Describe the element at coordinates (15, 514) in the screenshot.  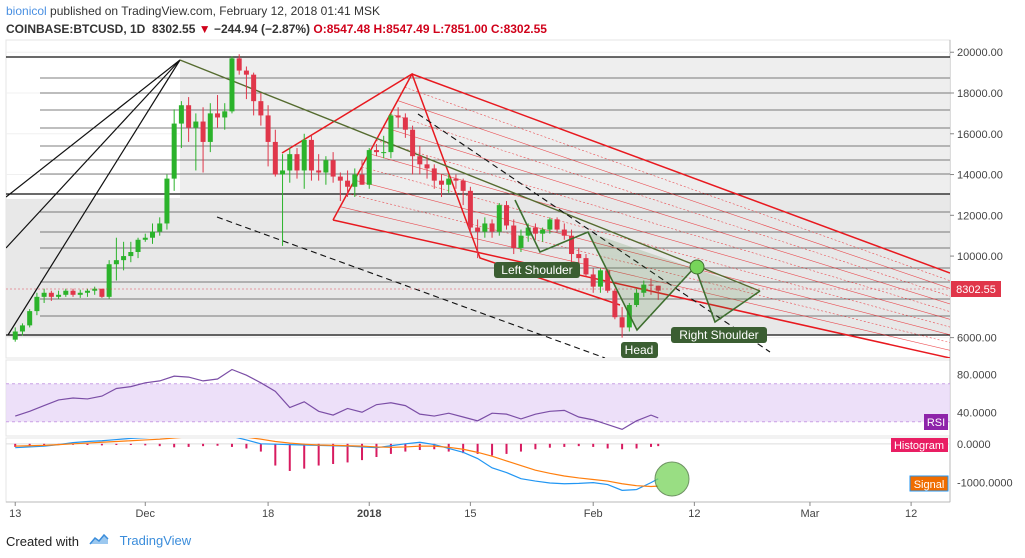
I see `time-tick-label: 13` at that location.